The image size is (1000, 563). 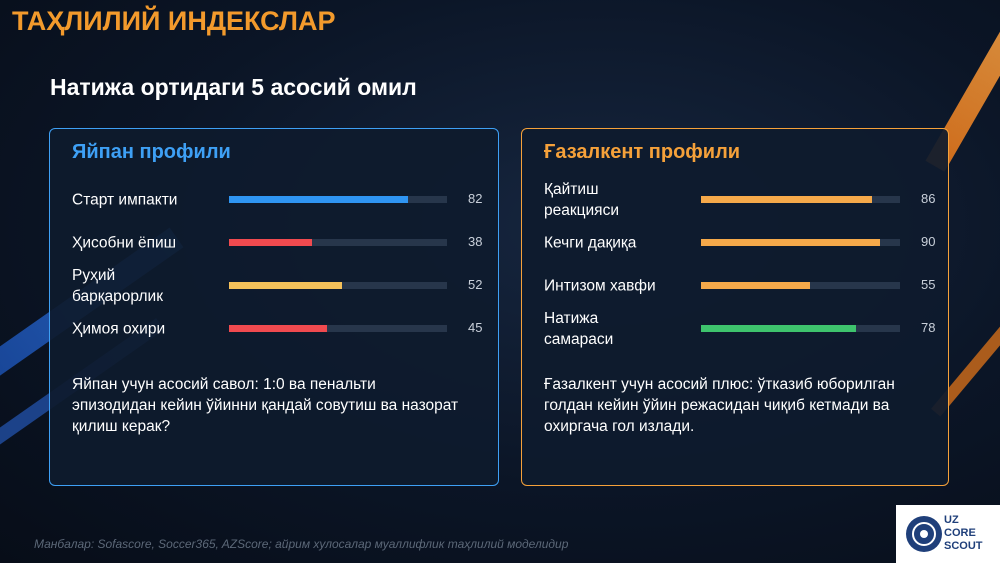 I want to click on metric-value: 38, so click(x=475, y=241).